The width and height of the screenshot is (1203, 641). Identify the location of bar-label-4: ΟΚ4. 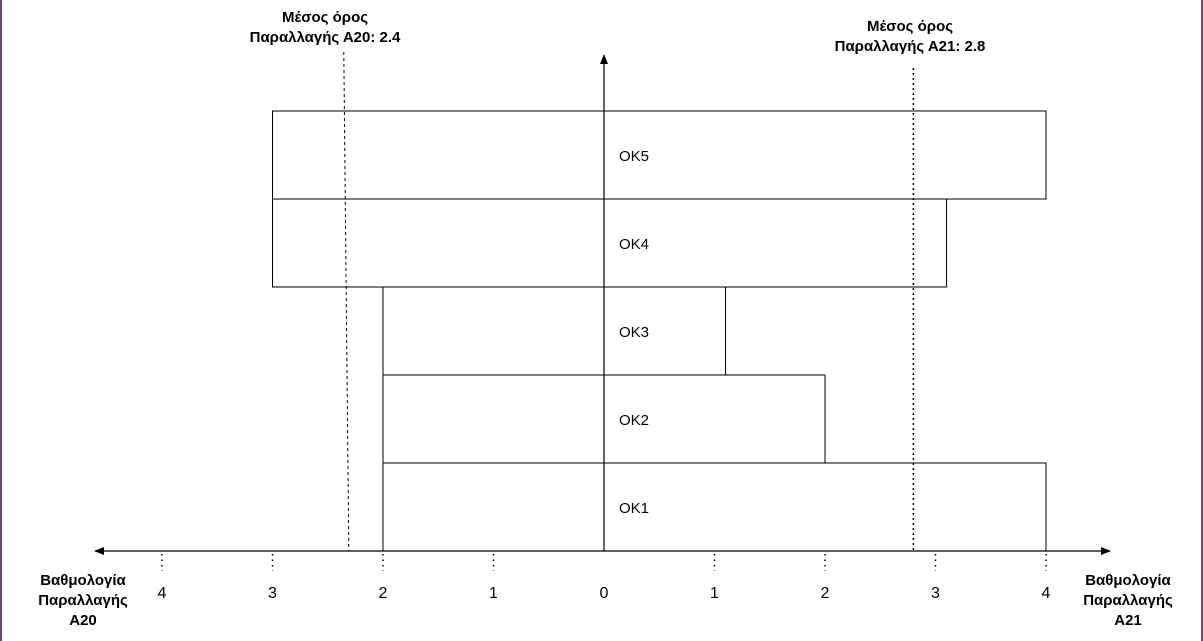
(634, 244).